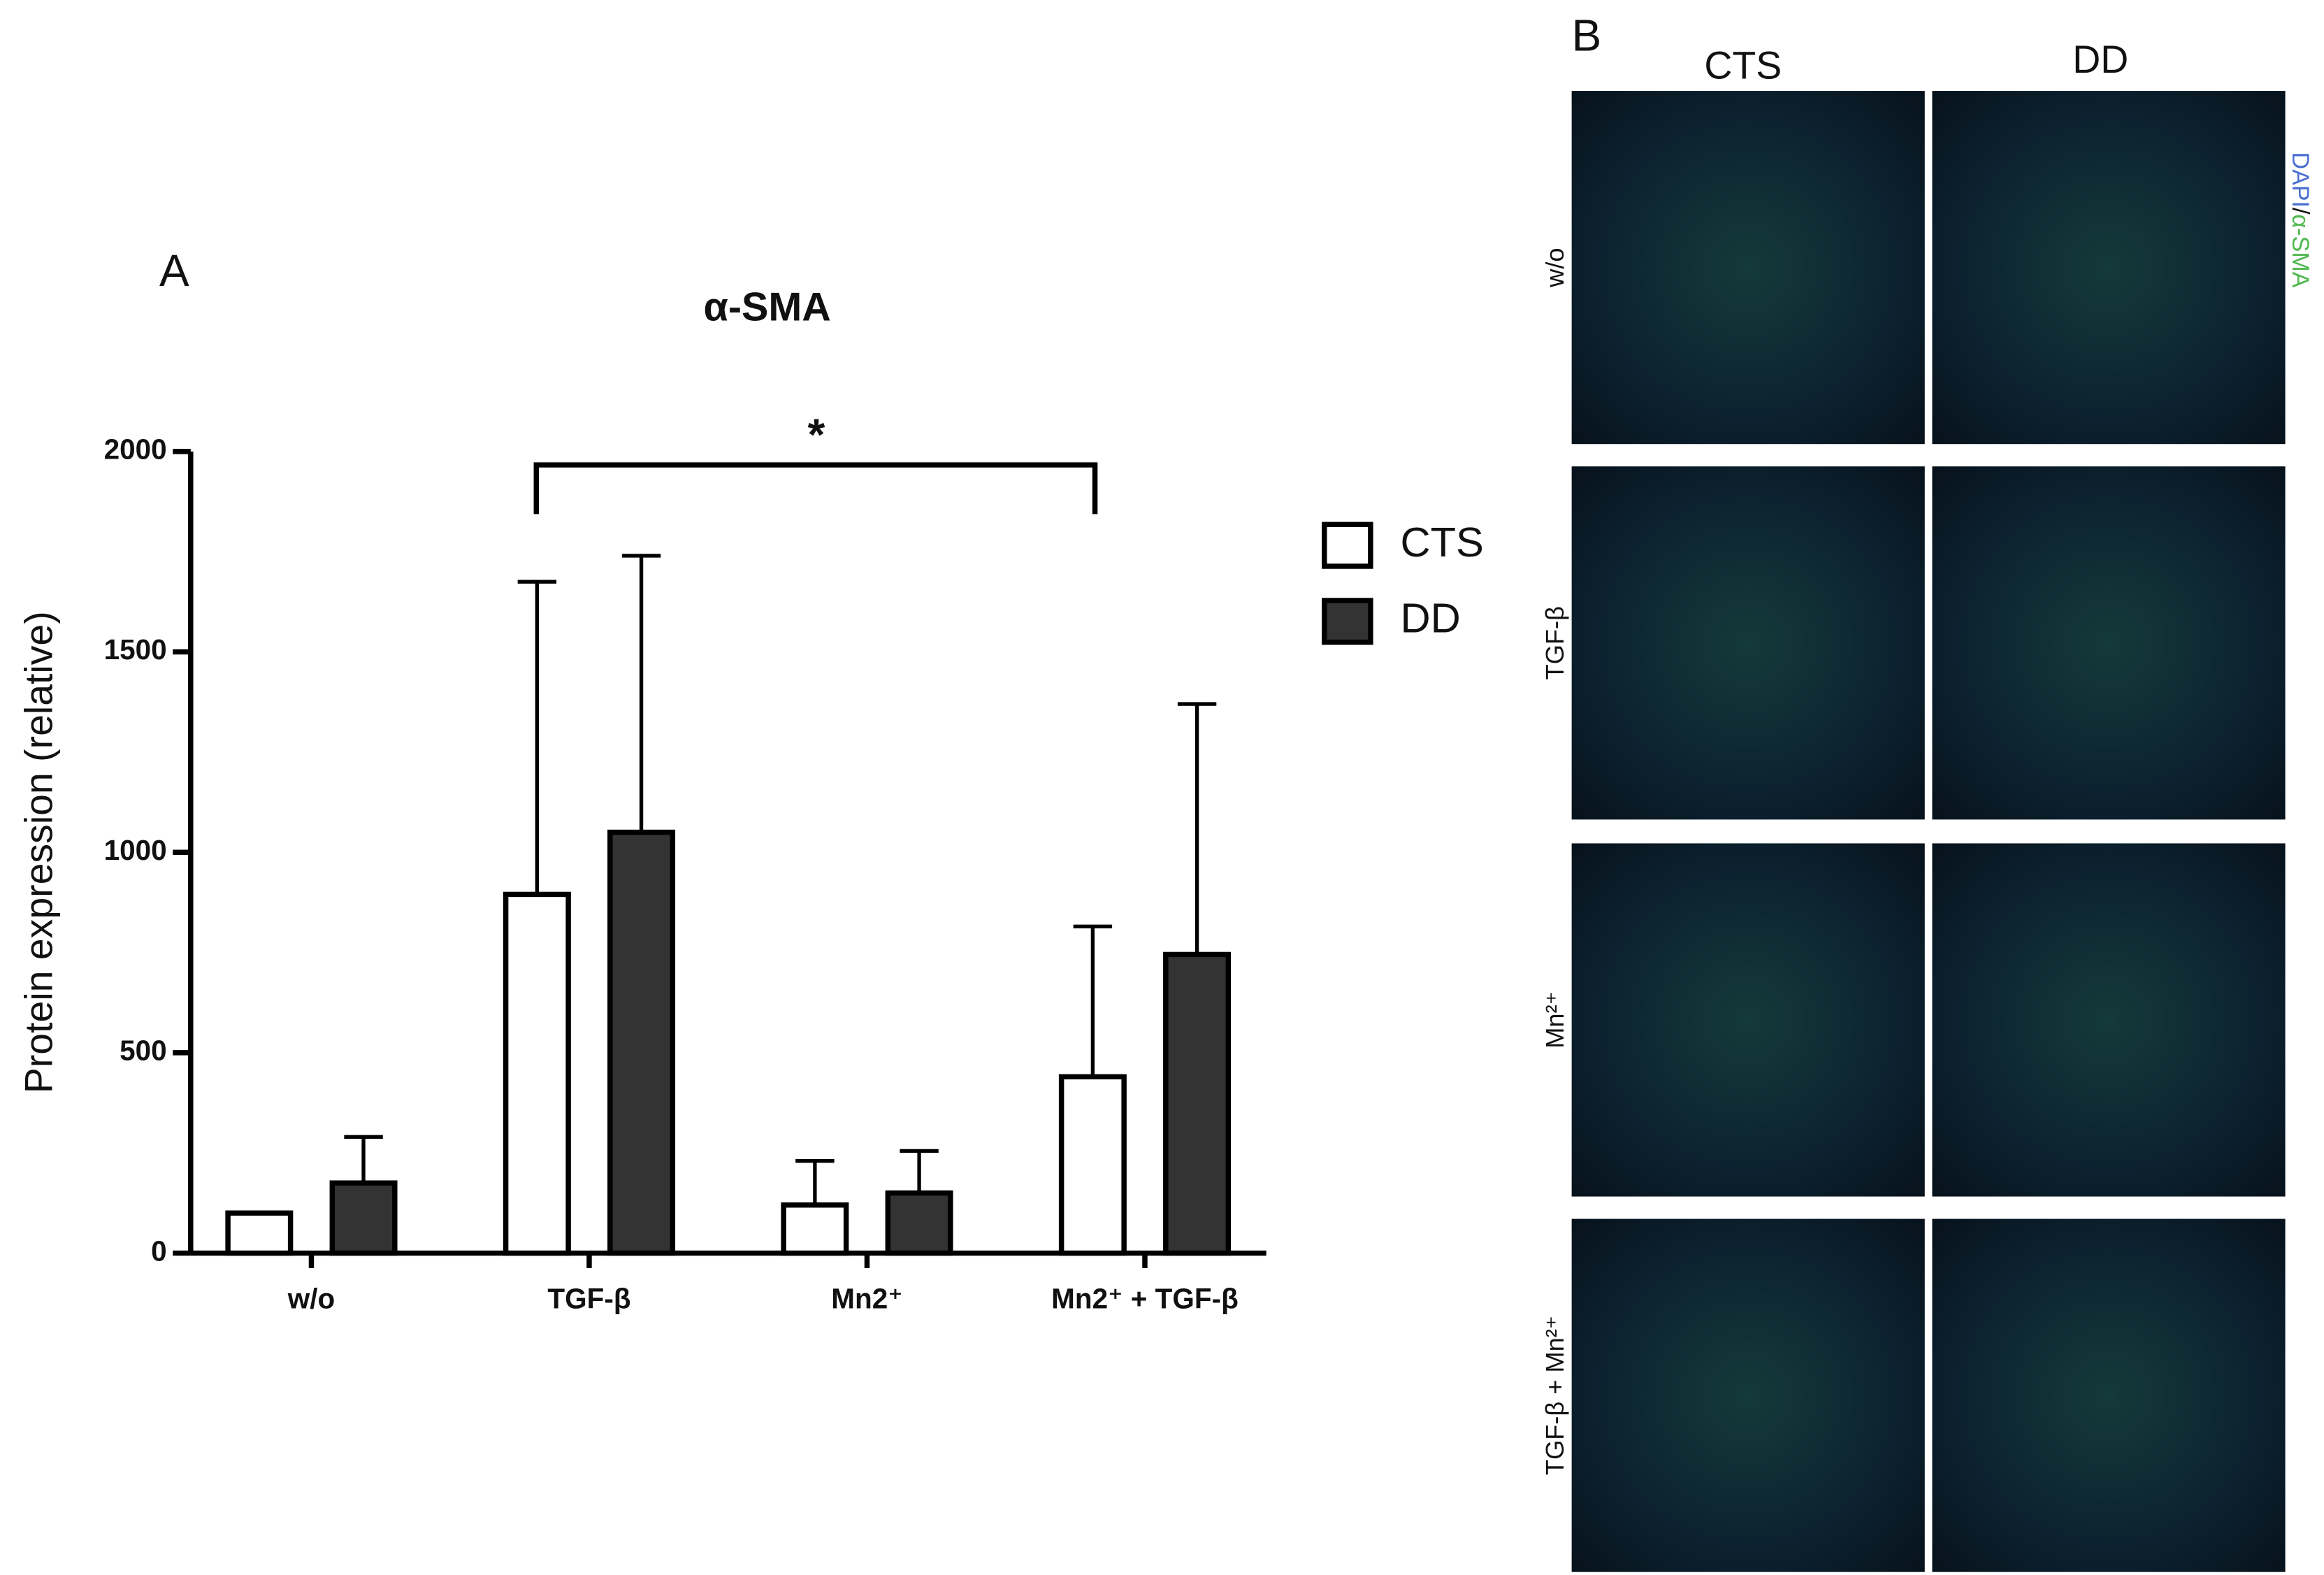 This screenshot has height=1575, width=2324. I want to click on legend-label: DD, so click(1431, 618).